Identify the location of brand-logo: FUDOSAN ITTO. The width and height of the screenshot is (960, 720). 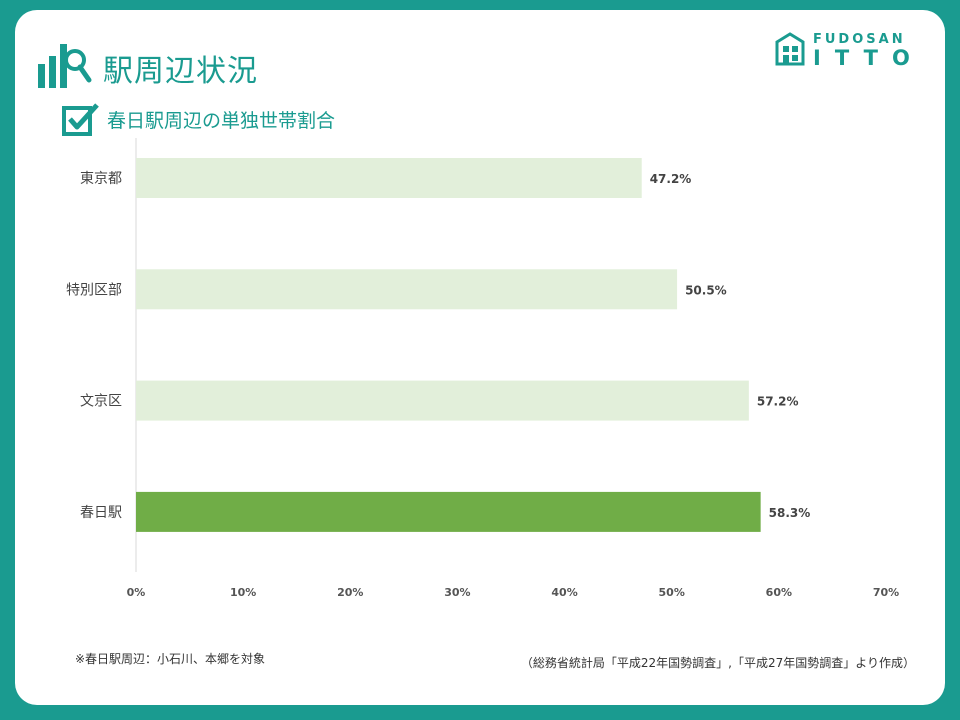
(848, 47).